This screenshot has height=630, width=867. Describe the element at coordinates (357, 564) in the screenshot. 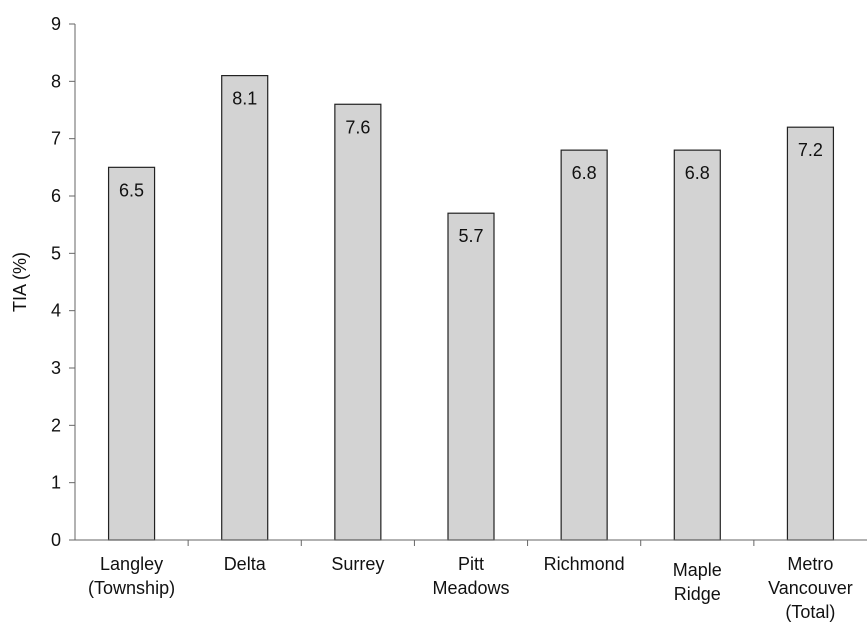

I see `x-category-label: Surrey` at that location.